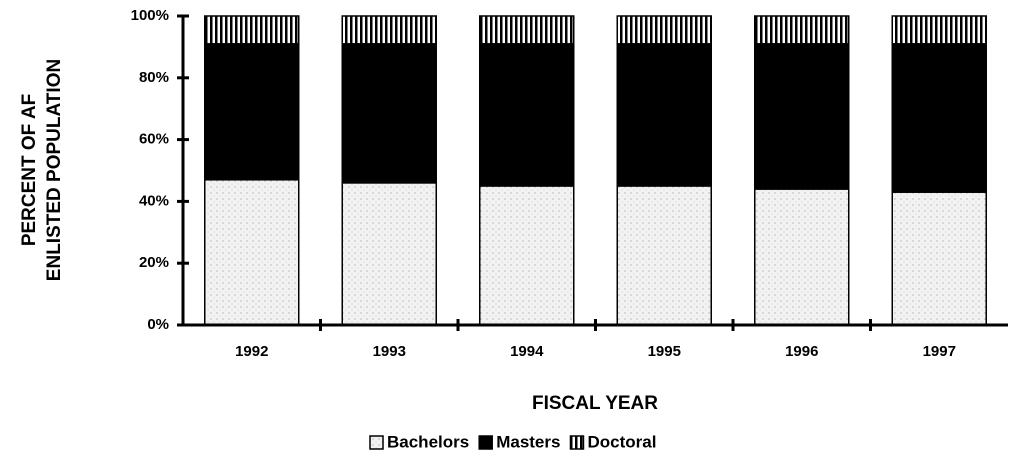 This screenshot has height=462, width=1011. Describe the element at coordinates (29, 170) in the screenshot. I see `y-axis-label: PERCENT OF AF` at that location.